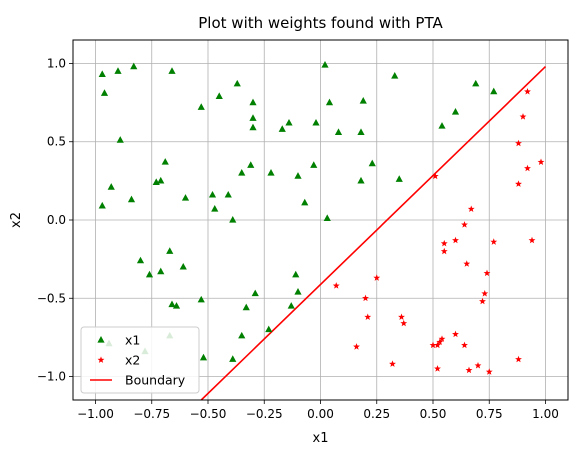 The image size is (578, 455). Describe the element at coordinates (56, 142) in the screenshot. I see `y-tick-label: 0.5` at that location.